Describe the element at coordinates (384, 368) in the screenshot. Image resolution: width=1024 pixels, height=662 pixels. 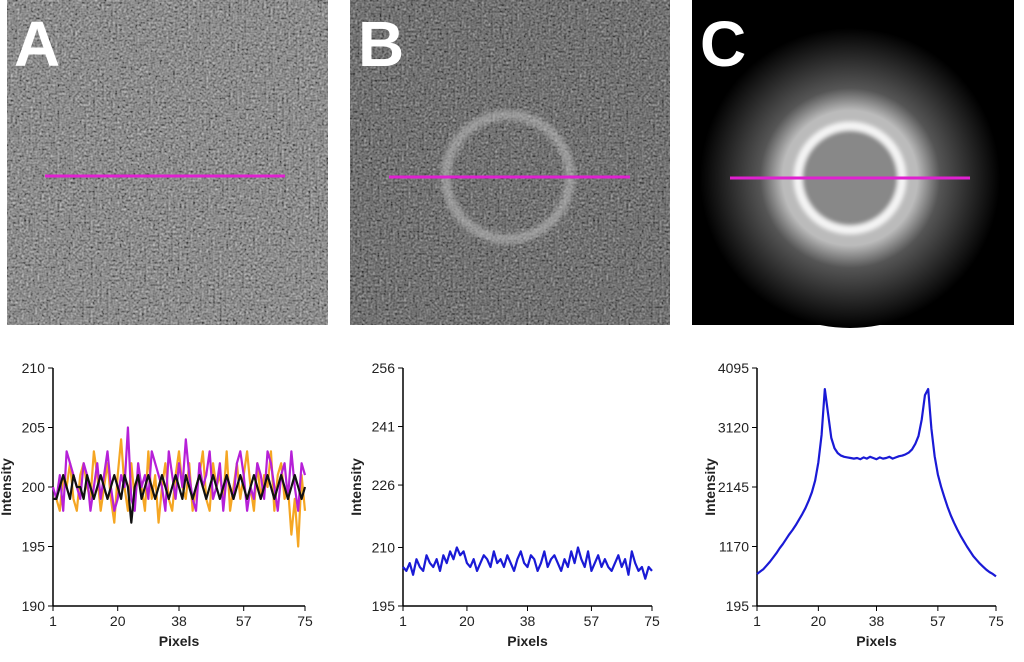
I see `y-tick-label: 256` at that location.